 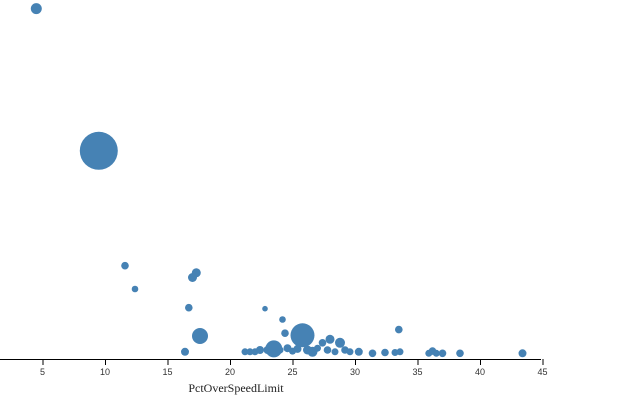 What do you see at coordinates (480, 372) in the screenshot?
I see `x-tick-label-40: 40` at bounding box center [480, 372].